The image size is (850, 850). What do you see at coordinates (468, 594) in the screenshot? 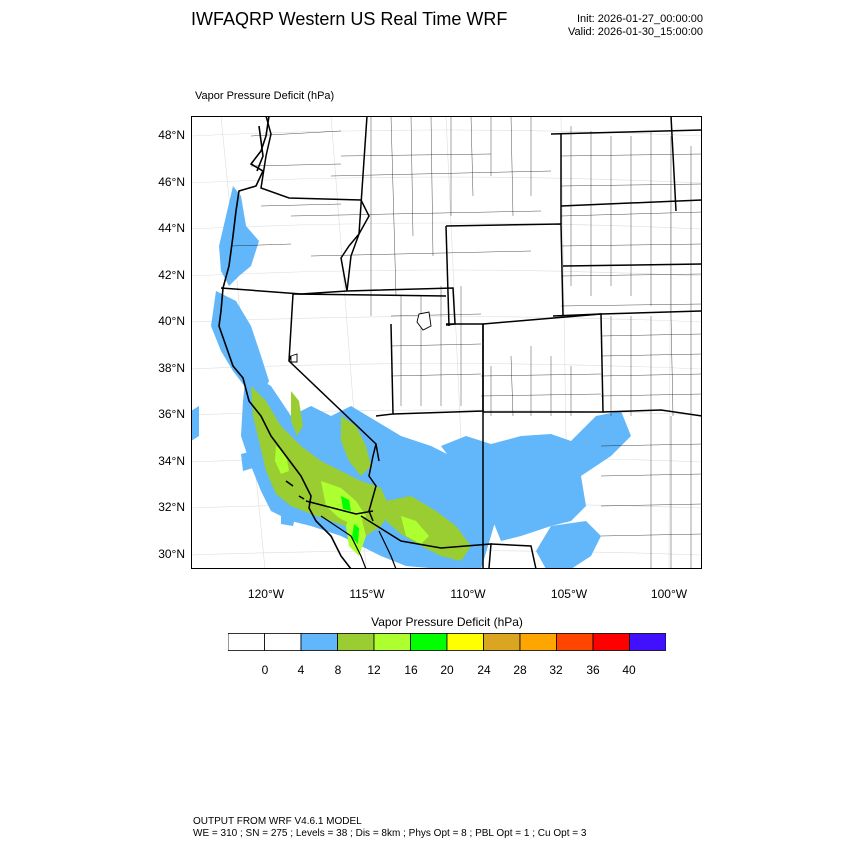
I see `lon-label: 110°W` at bounding box center [468, 594].